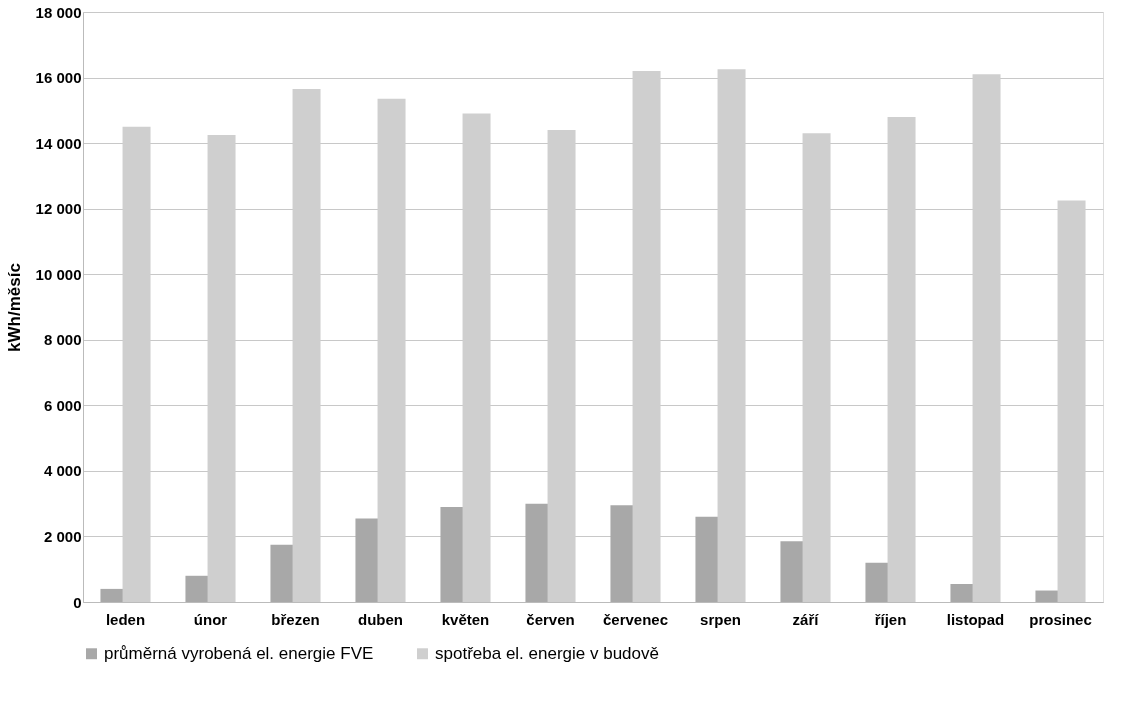 The image size is (1144, 707). What do you see at coordinates (295, 619) in the screenshot?
I see `x-tick-label: březen` at bounding box center [295, 619].